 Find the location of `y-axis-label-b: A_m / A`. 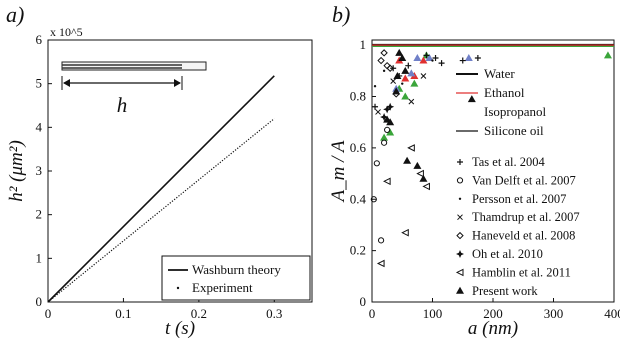

y-axis-label-b: A_m / A is located at coordinates (338, 171).